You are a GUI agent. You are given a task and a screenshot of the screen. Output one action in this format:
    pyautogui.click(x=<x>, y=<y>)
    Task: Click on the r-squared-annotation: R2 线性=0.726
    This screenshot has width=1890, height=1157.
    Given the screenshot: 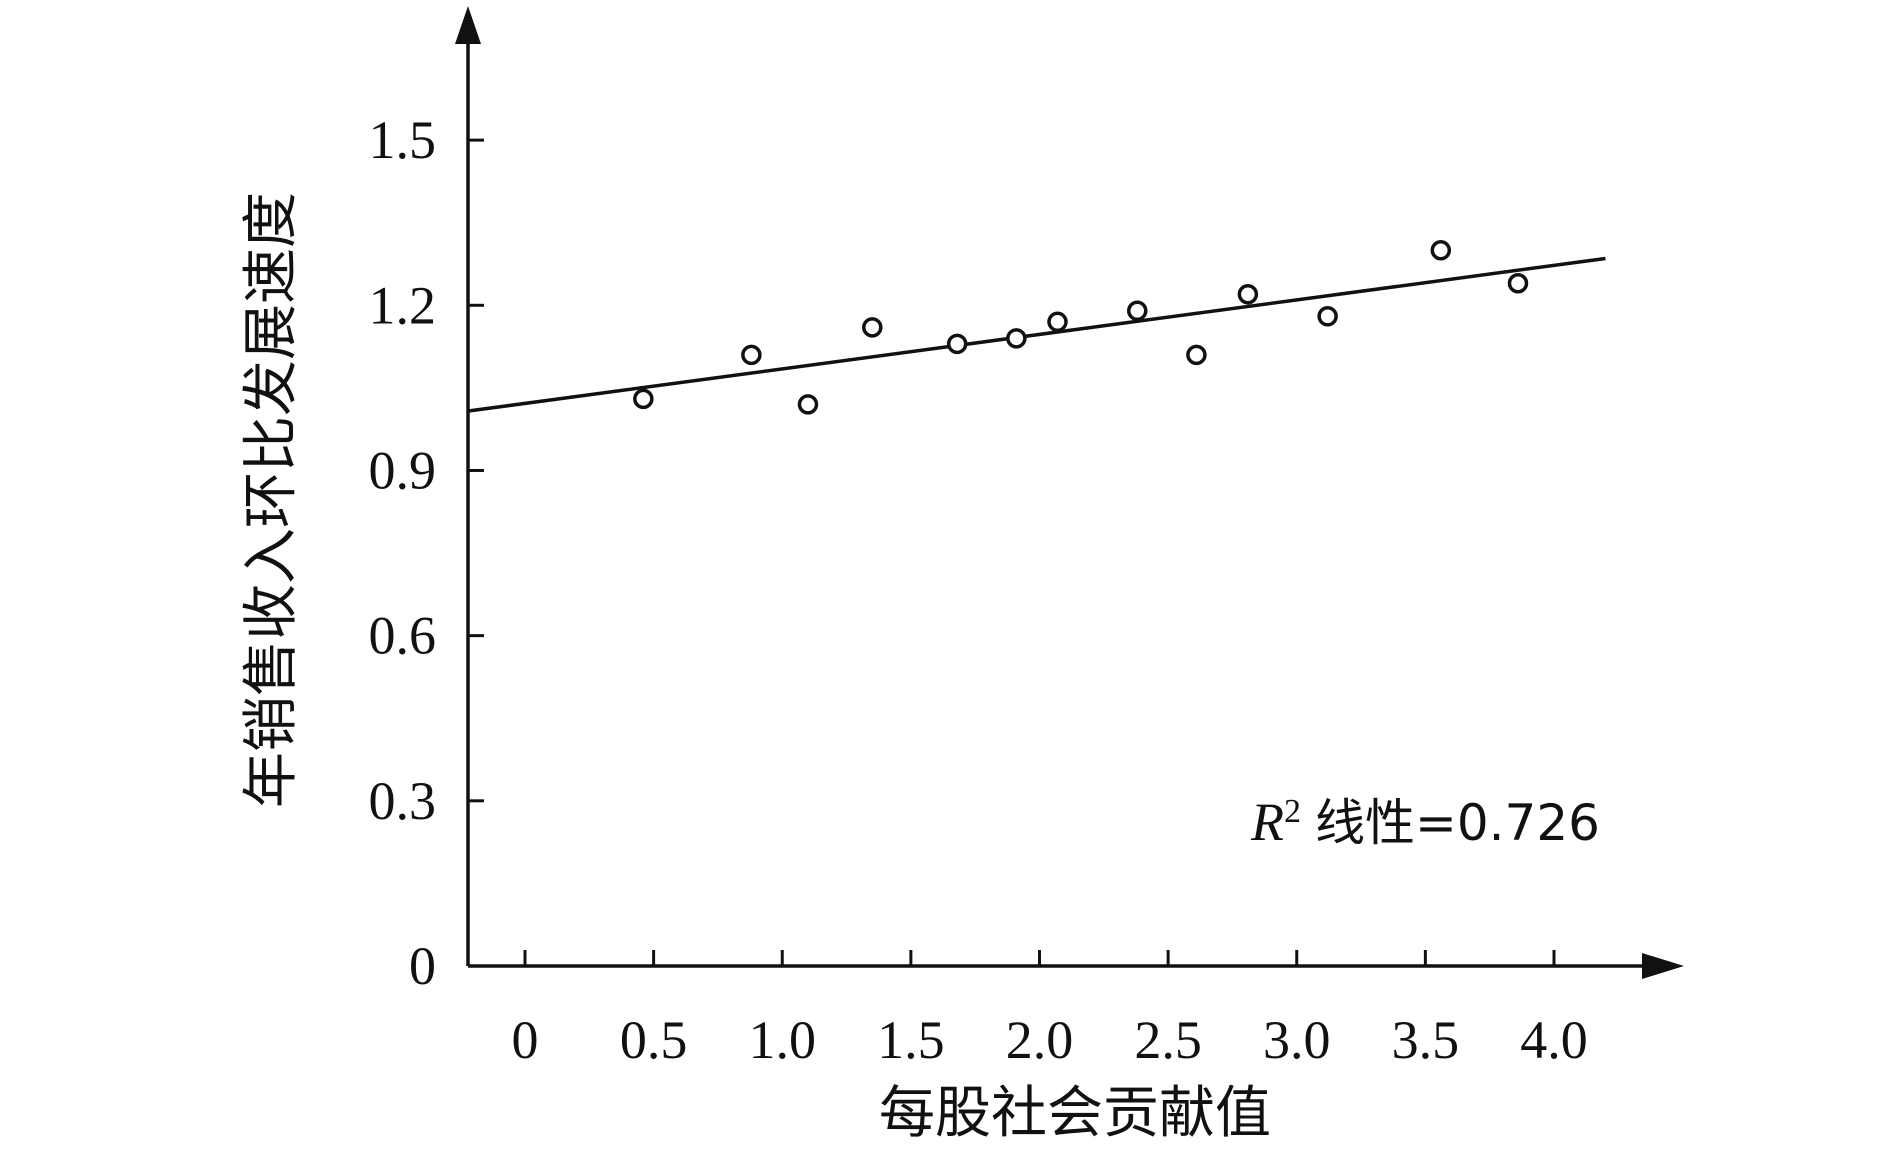 What is the action you would take?
    pyautogui.click(x=1425, y=822)
    